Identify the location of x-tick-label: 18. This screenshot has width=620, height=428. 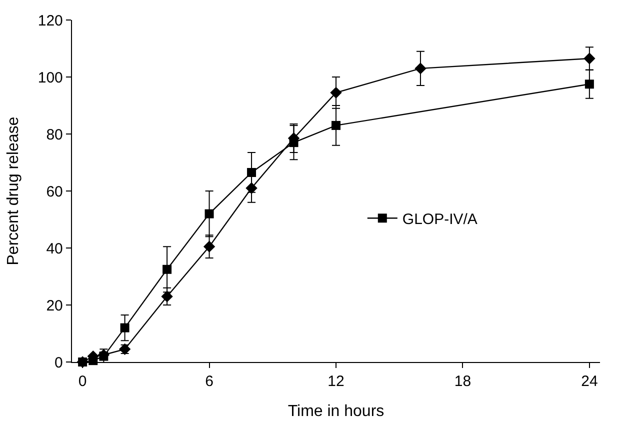
(463, 381).